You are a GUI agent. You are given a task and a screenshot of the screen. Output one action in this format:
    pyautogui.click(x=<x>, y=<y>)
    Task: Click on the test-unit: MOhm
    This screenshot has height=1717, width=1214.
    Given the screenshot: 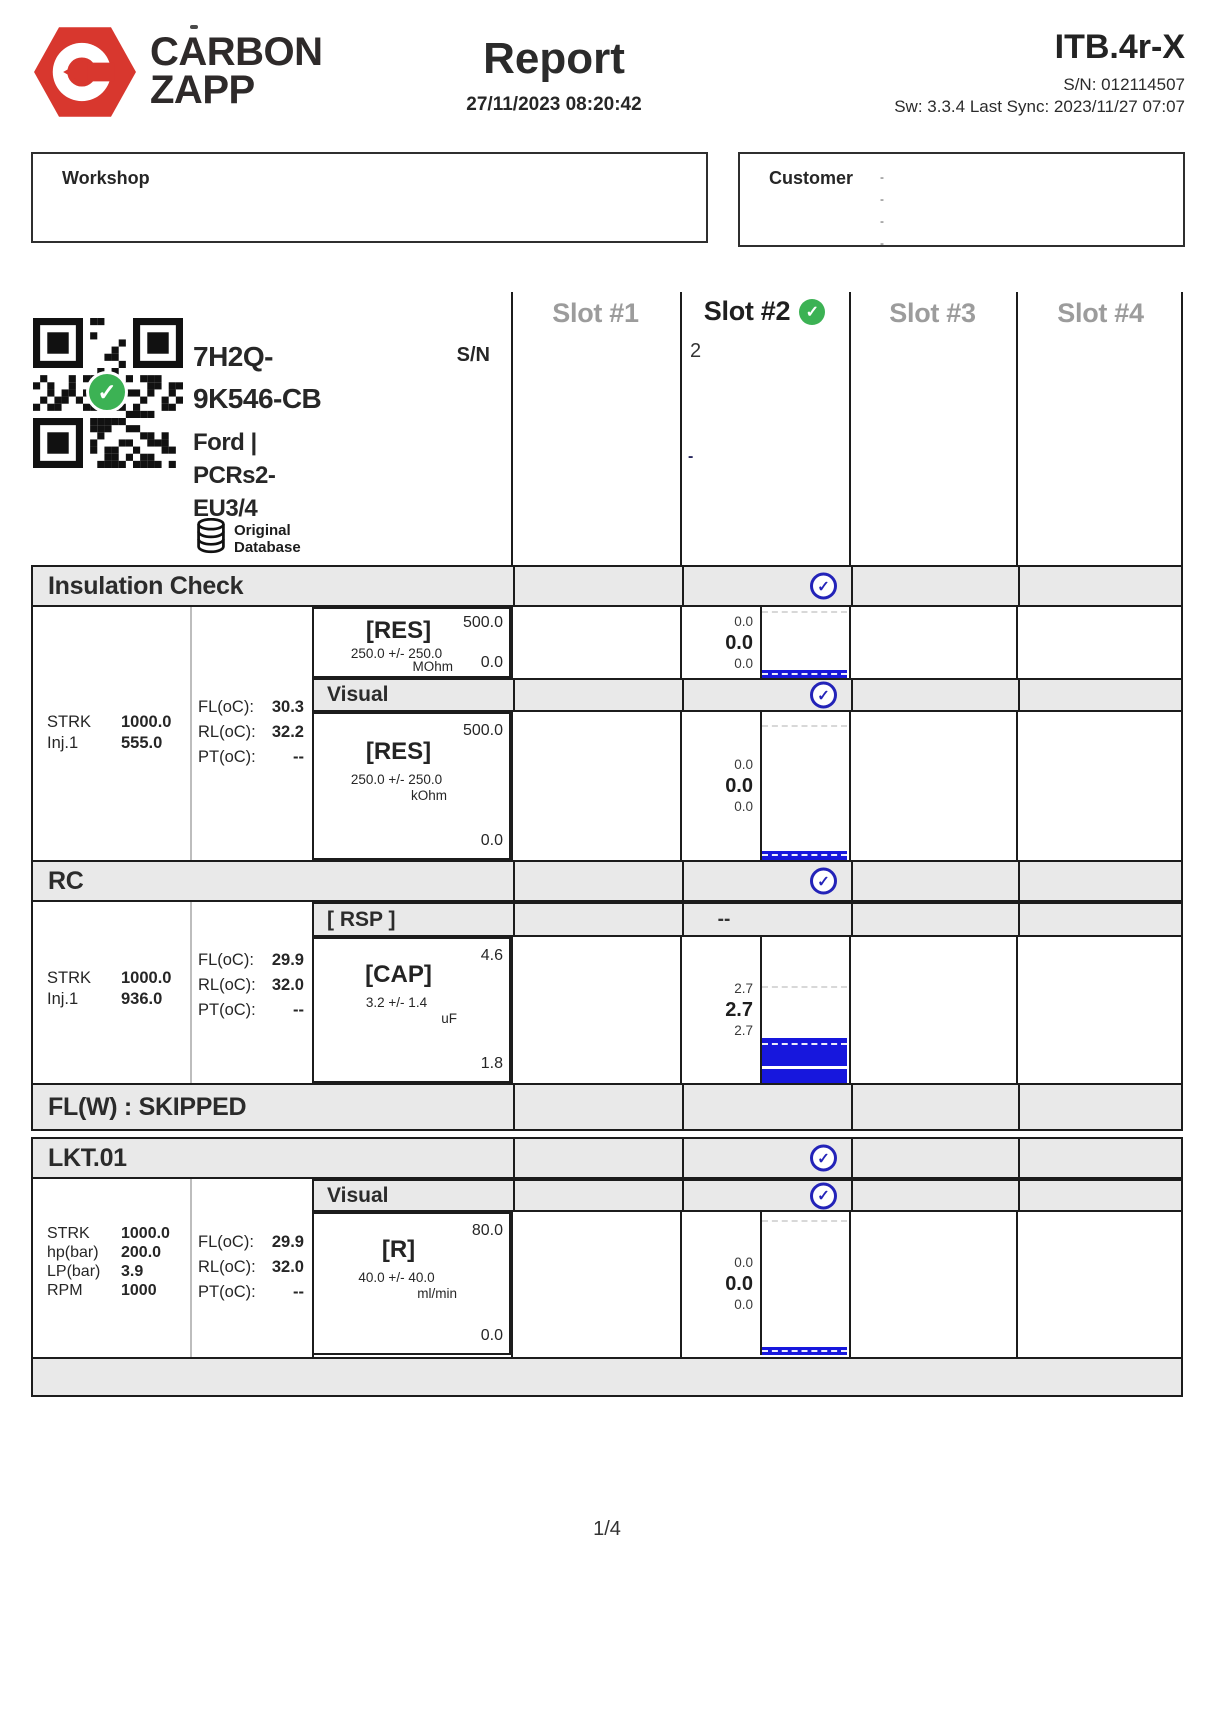 What is the action you would take?
    pyautogui.click(x=433, y=666)
    